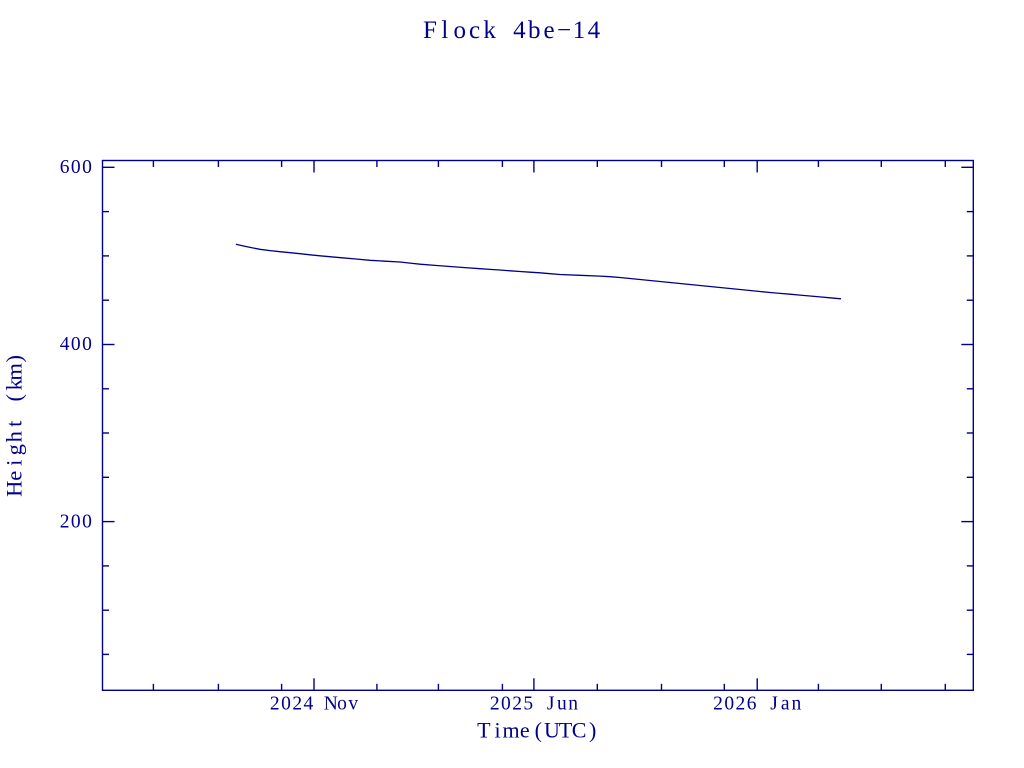 The image size is (1024, 768). Describe the element at coordinates (474, 30) in the screenshot. I see `svg-text: c` at that location.